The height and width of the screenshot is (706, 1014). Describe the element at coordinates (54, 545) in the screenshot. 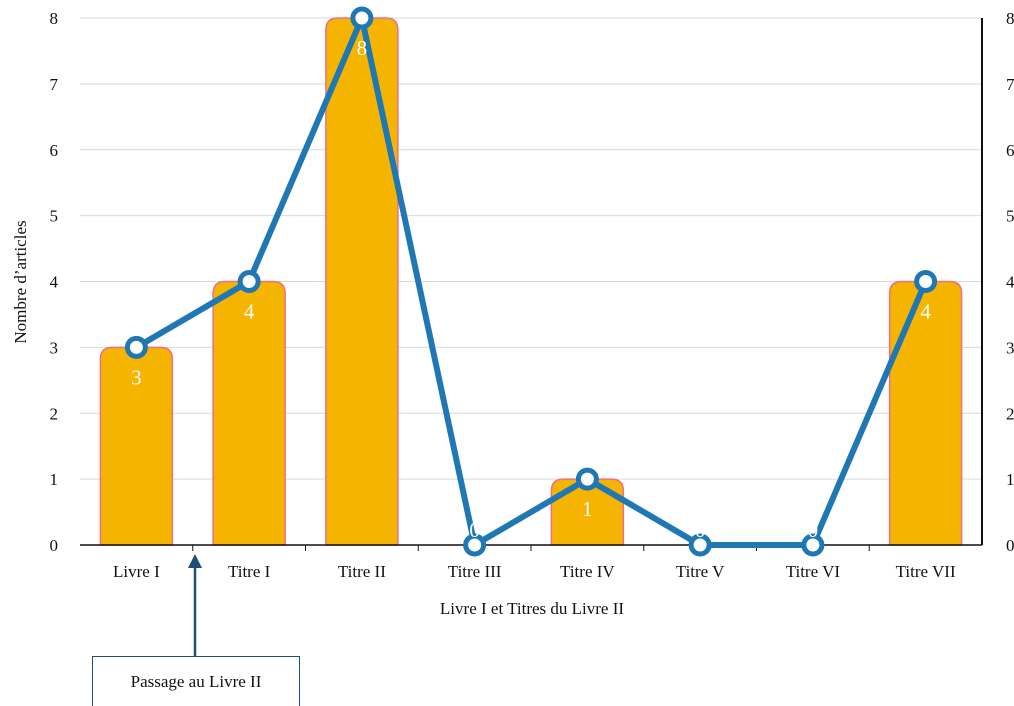

I see `y-tick-label: 0` at that location.